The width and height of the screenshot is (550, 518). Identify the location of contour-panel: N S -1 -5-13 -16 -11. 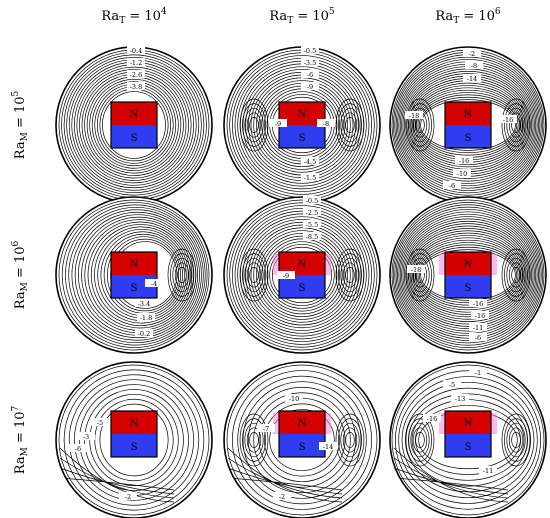
(468, 439).